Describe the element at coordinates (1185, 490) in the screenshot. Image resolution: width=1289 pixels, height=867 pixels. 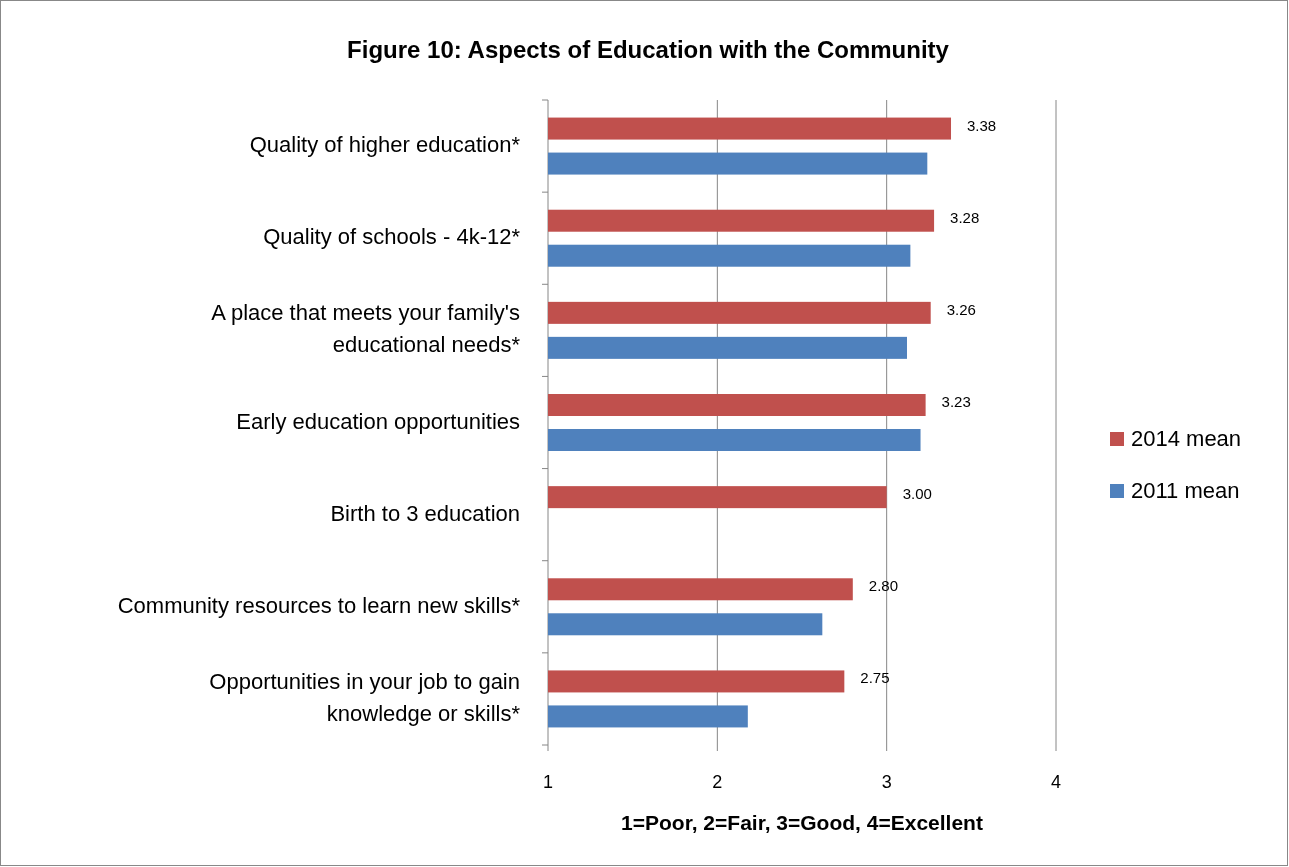
I see `legend-label: 2011 mean` at that location.